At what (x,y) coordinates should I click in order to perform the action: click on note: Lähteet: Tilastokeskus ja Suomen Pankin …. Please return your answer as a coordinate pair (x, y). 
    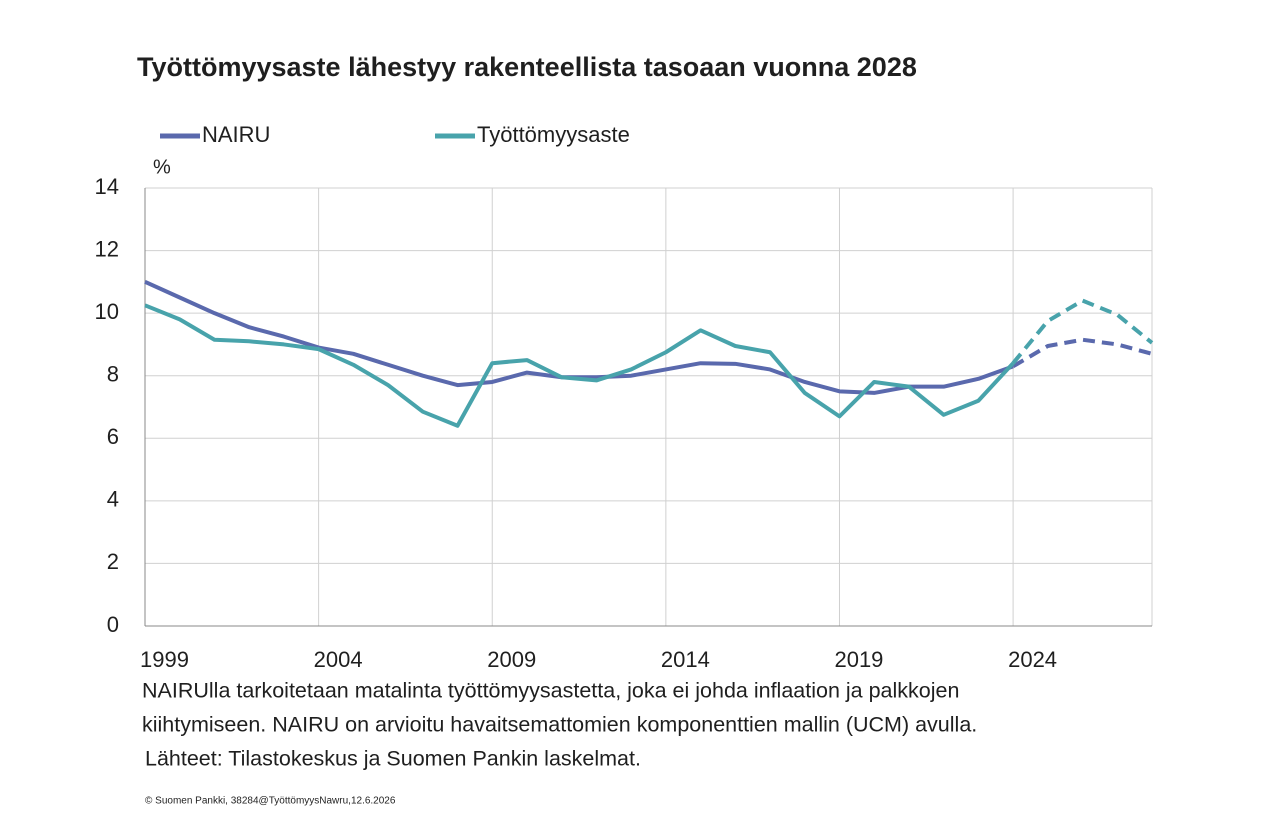
    Looking at the image, I should click on (393, 759).